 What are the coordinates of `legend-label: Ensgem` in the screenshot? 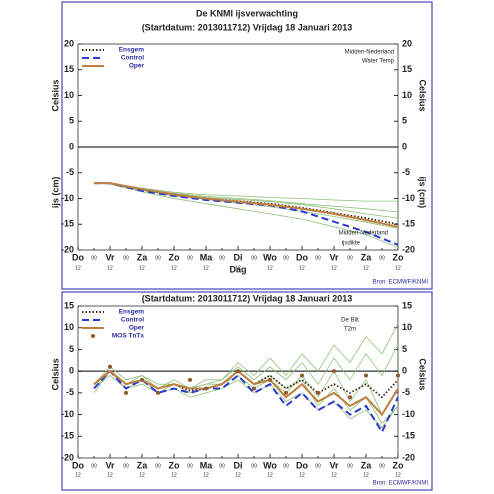 It's located at (132, 50).